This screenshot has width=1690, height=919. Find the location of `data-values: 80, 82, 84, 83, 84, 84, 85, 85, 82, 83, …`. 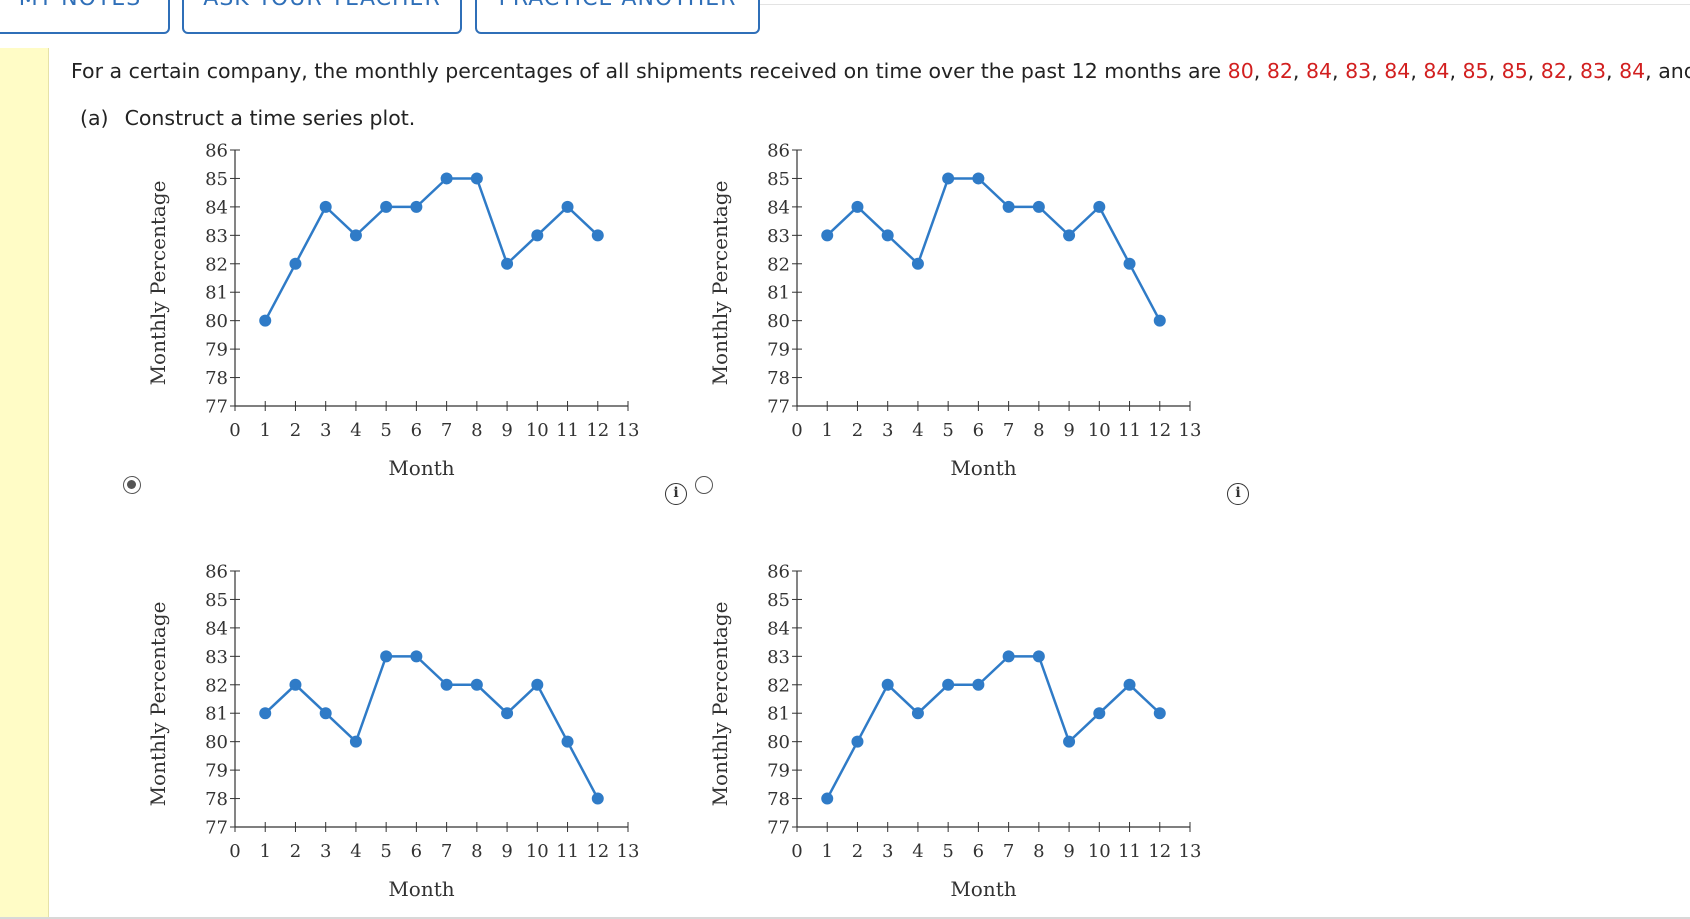

data-values: 80, 82, 84, 83, 84, 84, 85, 85, 82, 83, … is located at coordinates (1459, 71).